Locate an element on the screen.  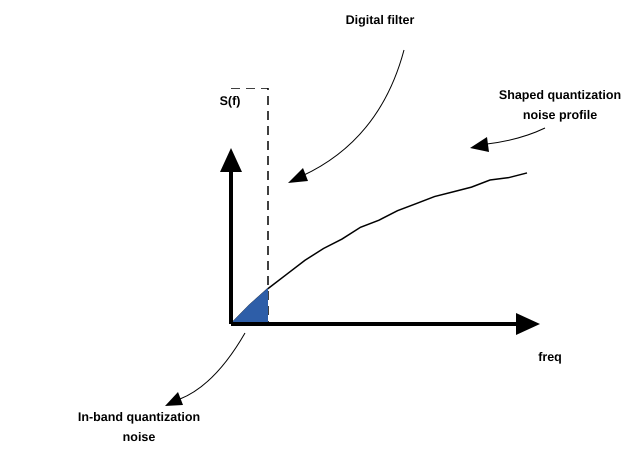
text: Digital filter is located at coordinates (380, 20).